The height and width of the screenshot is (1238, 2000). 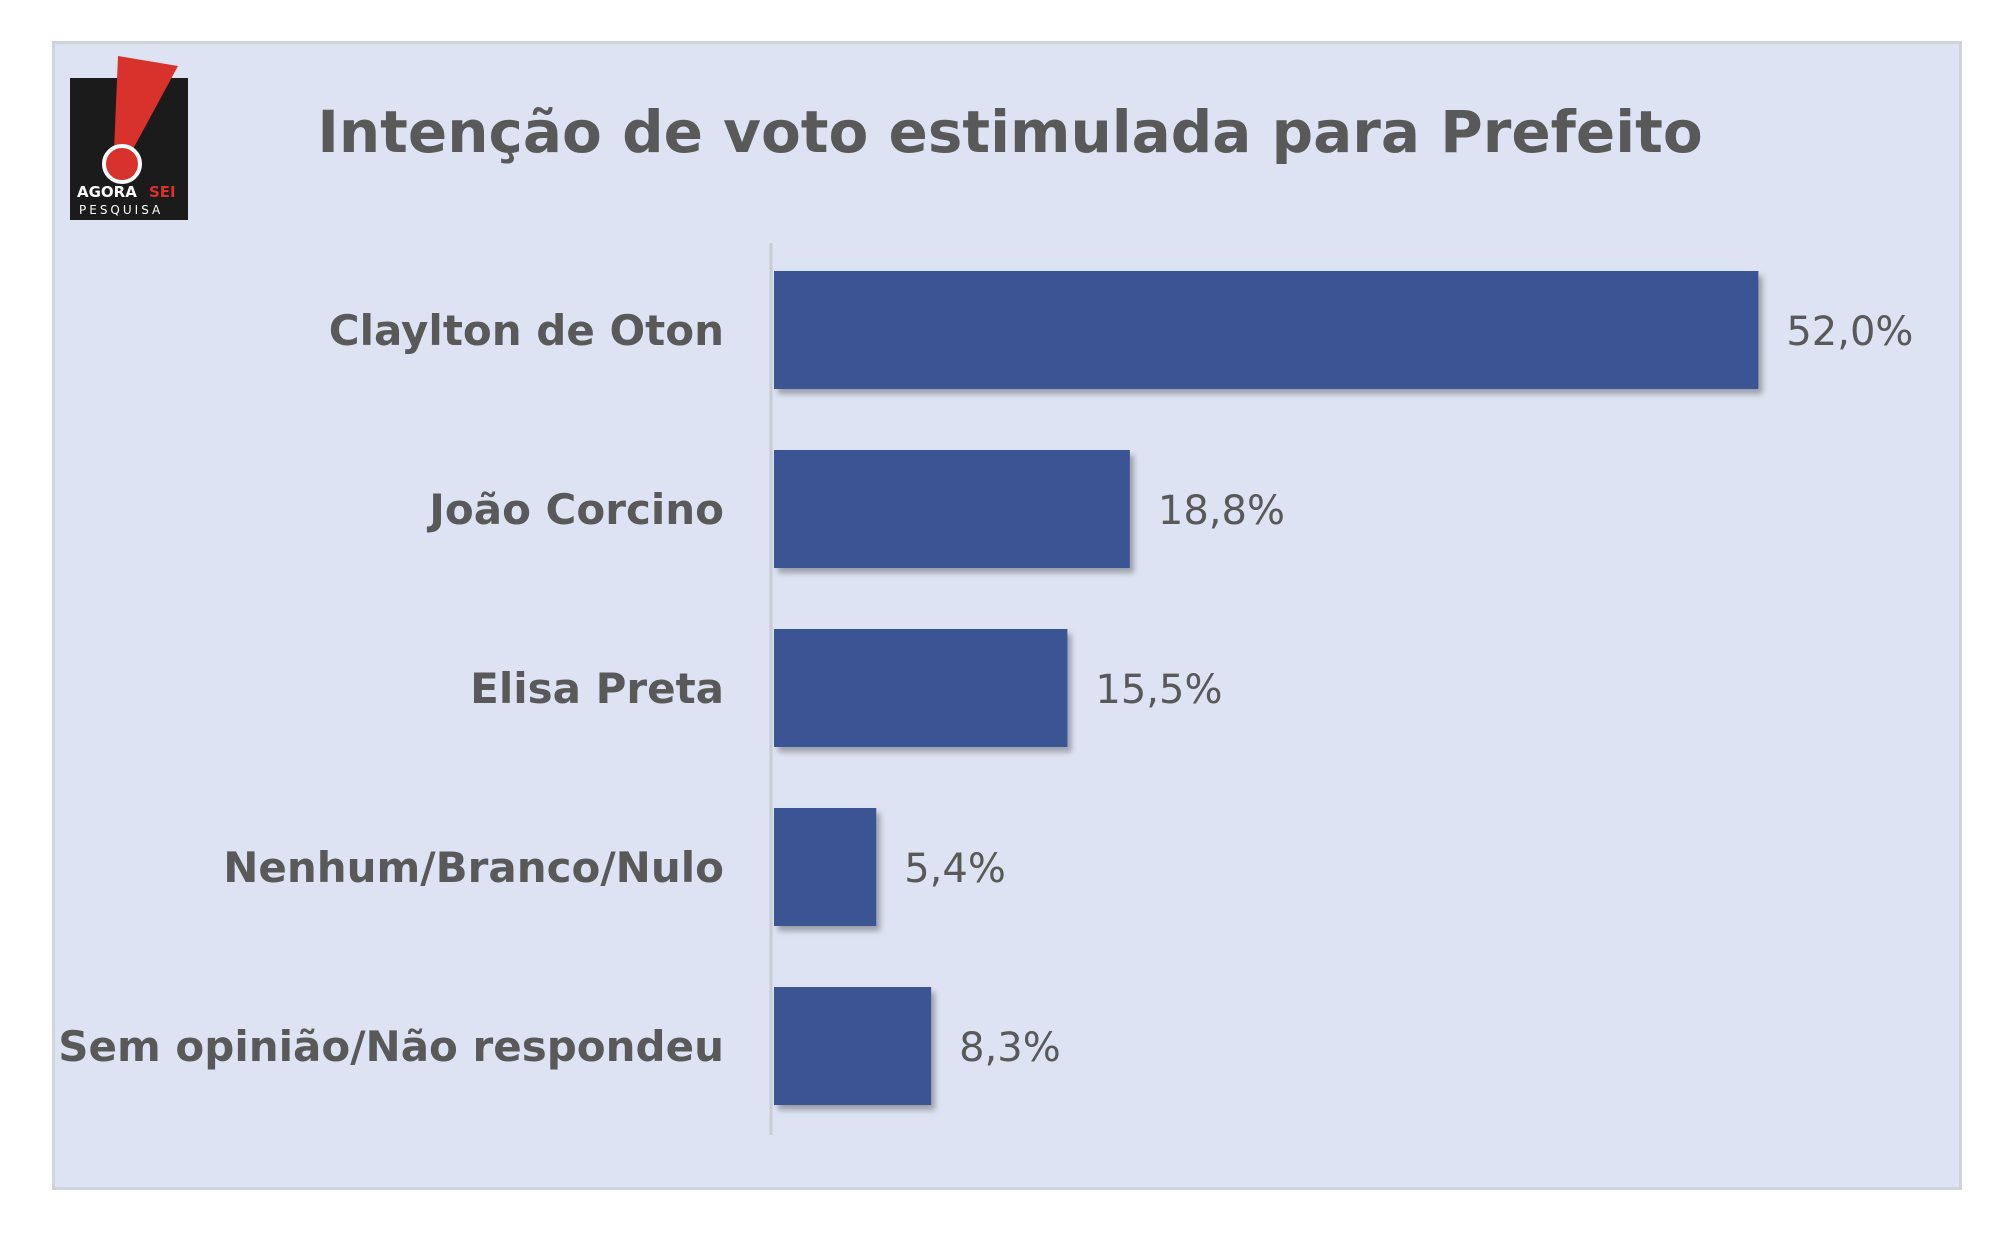 I want to click on logo-text-agora: AGORA, so click(x=107, y=192).